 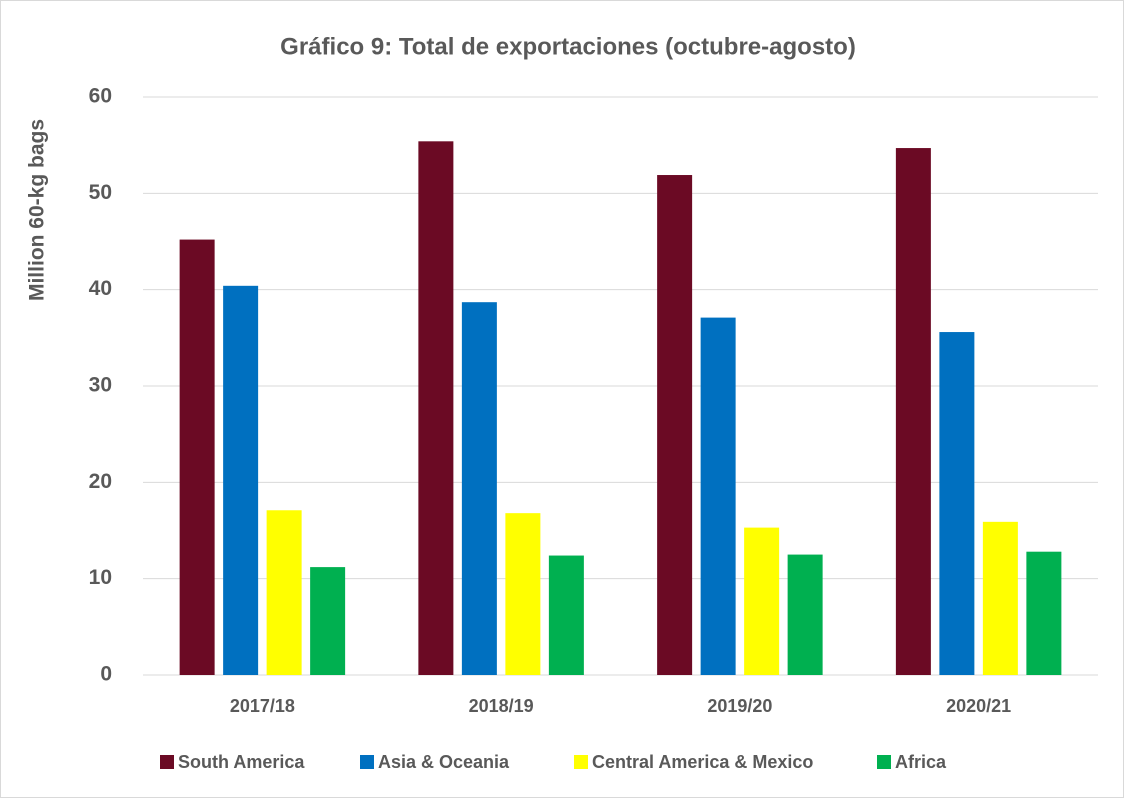 I want to click on y-tick-label: 0, so click(x=106, y=674).